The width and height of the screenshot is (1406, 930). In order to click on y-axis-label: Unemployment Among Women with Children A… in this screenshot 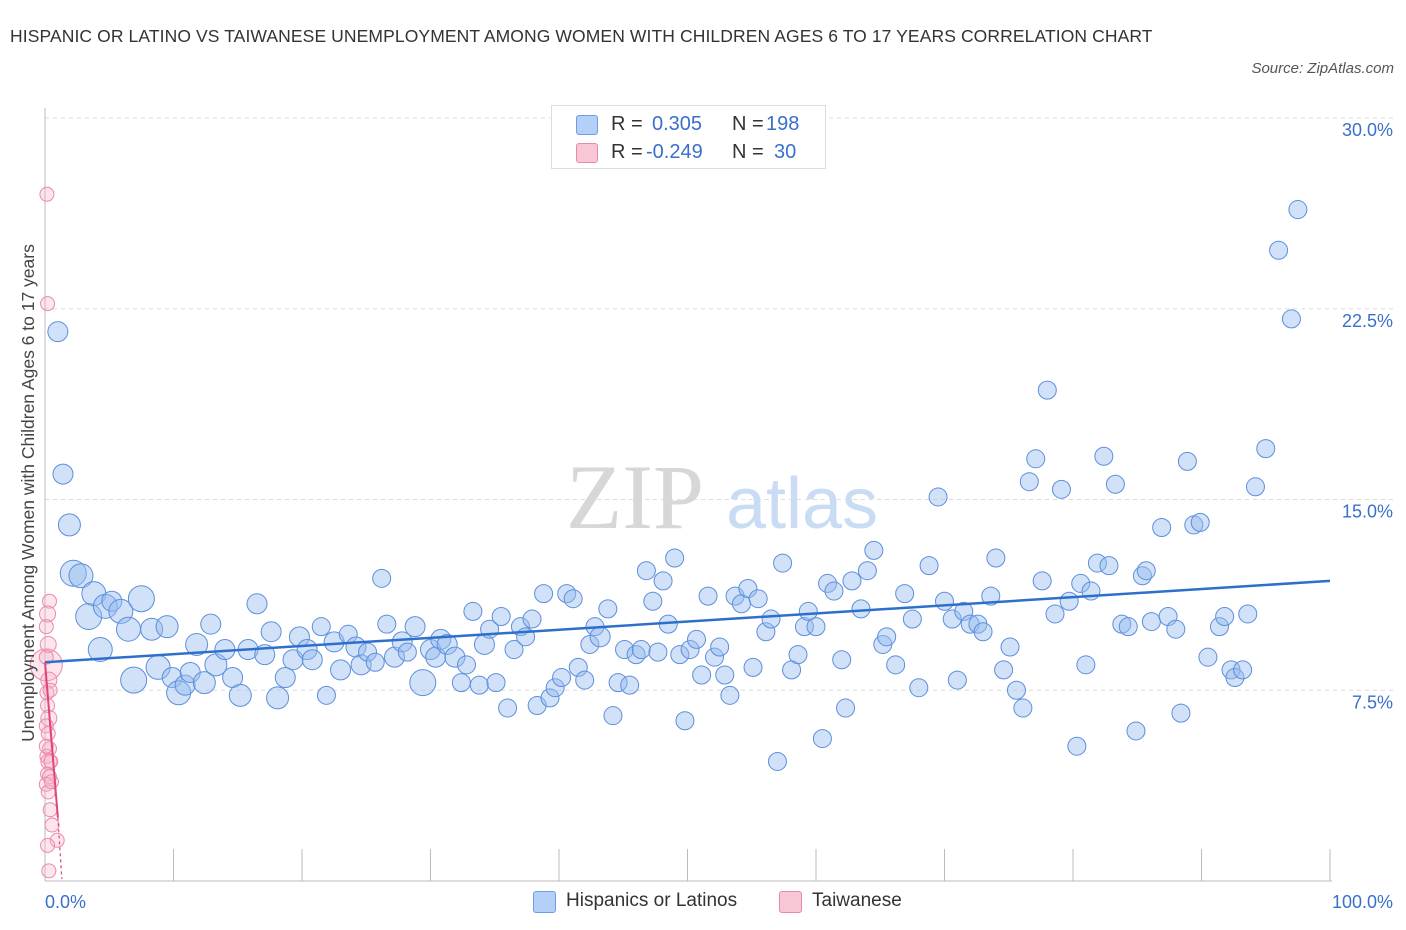, I will do `click(28, 493)`.